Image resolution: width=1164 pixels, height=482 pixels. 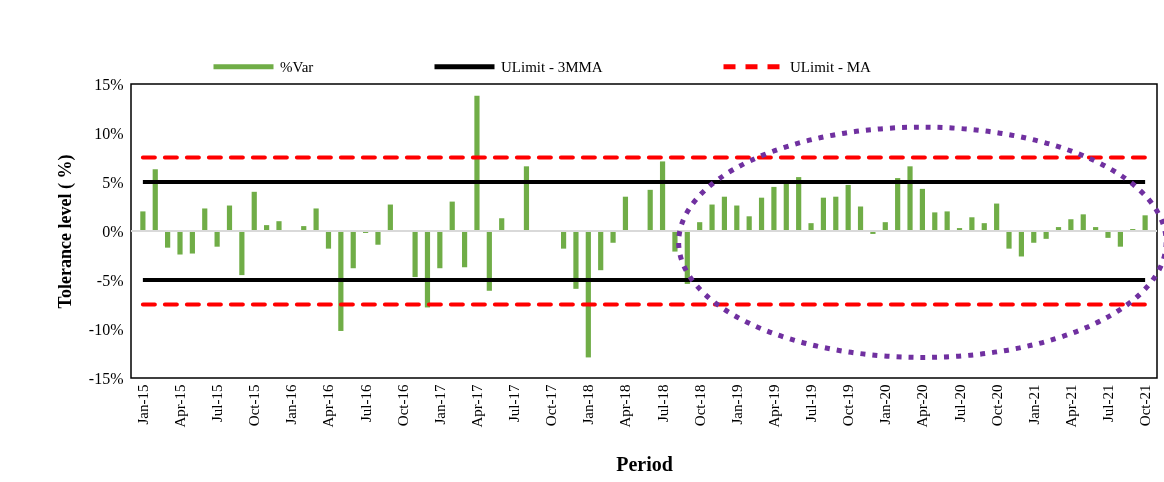 I want to click on y-tick-label: -15%, so click(x=106, y=378).